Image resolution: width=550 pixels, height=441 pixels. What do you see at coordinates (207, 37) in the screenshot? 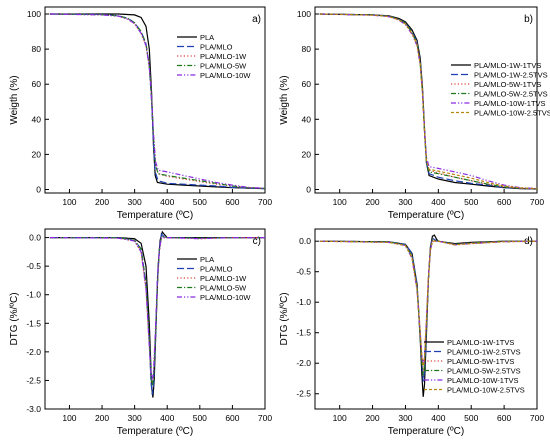
I see `legend-label: PLA` at bounding box center [207, 37].